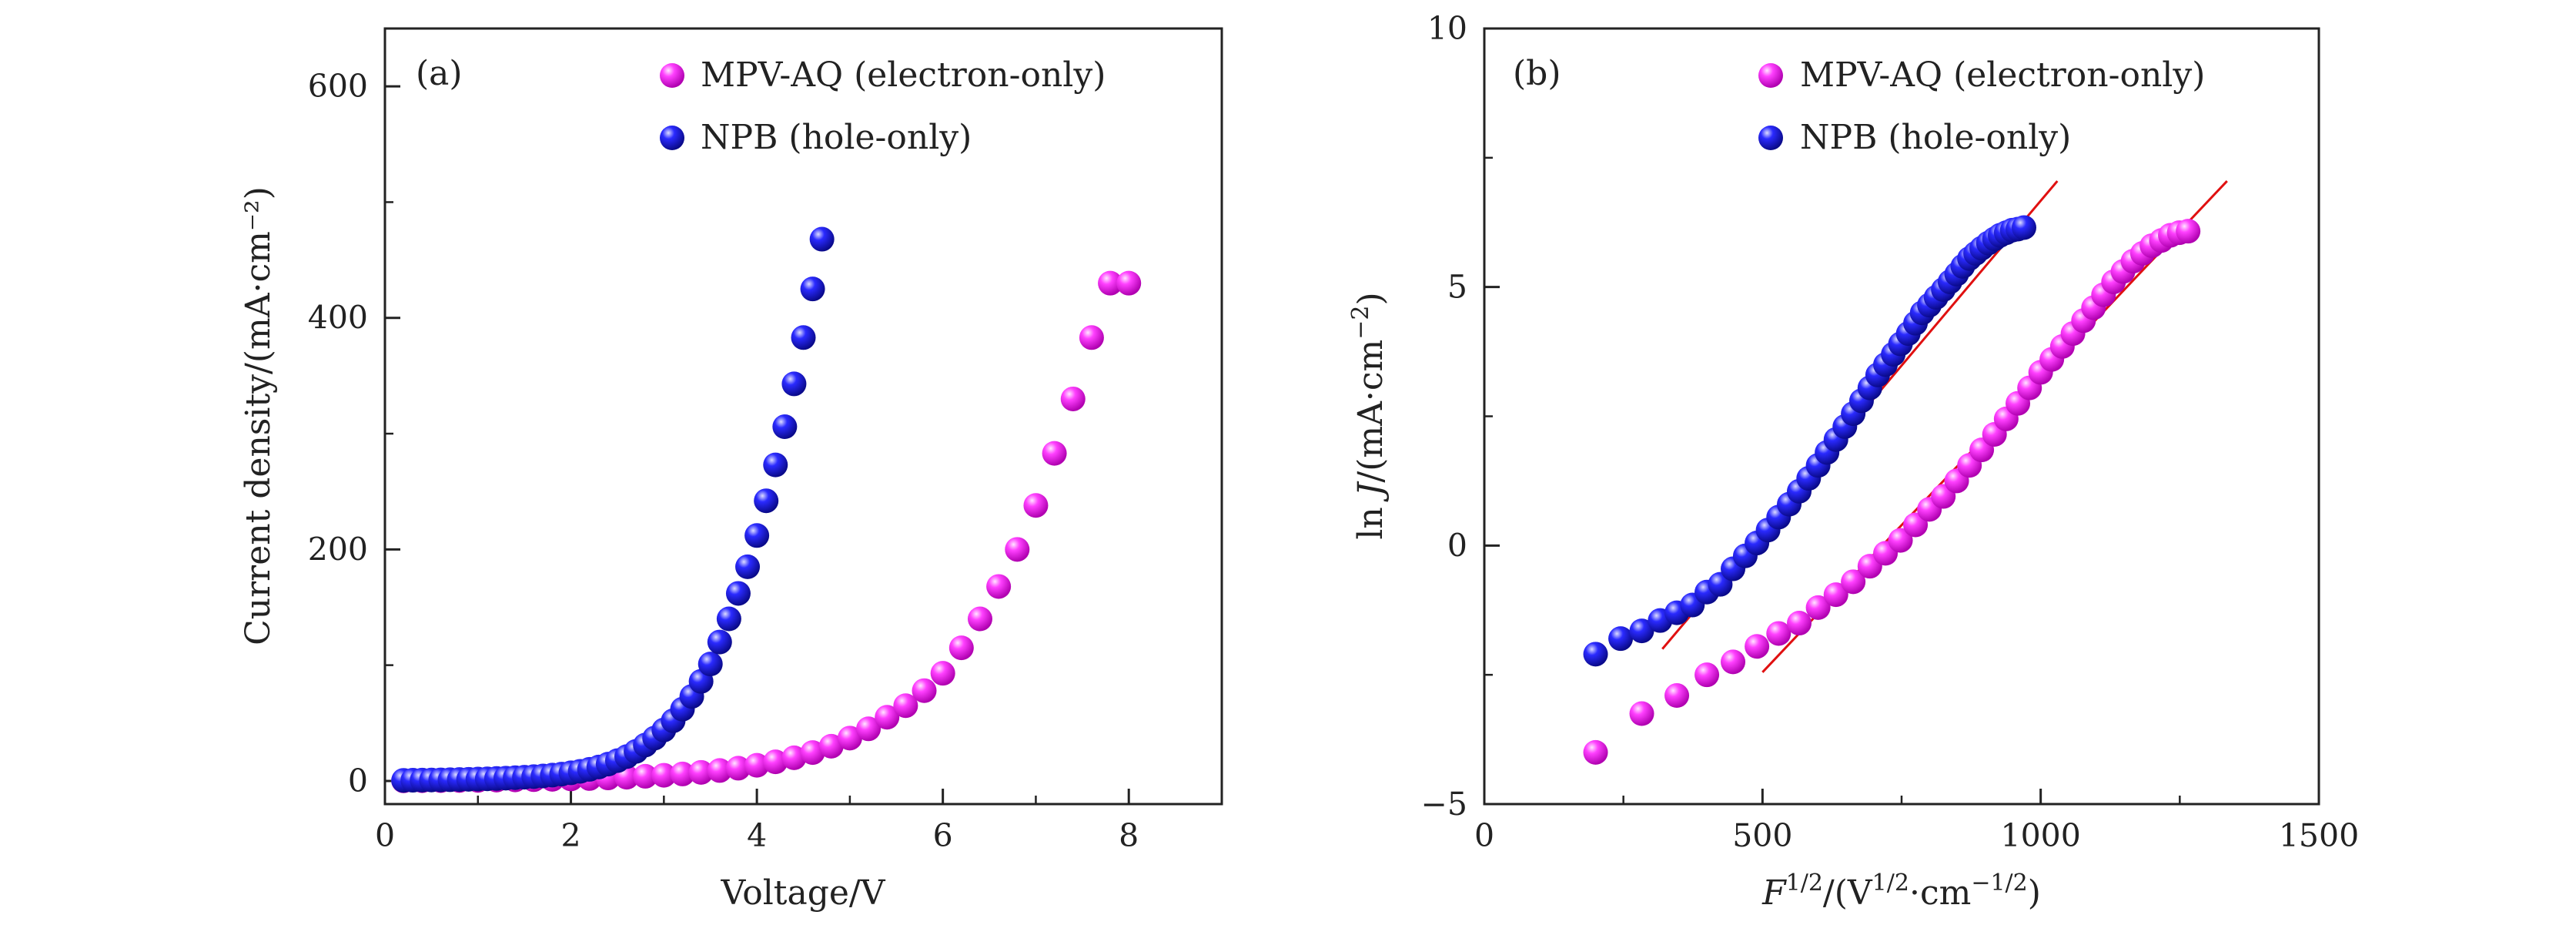  Describe the element at coordinates (338, 318) in the screenshot. I see `y-tick-label: 400` at that location.